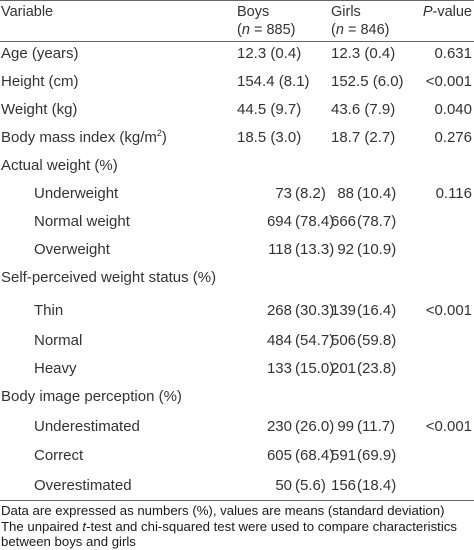 The image size is (474, 550). I want to click on girls-percent: (10.4), so click(377, 193).